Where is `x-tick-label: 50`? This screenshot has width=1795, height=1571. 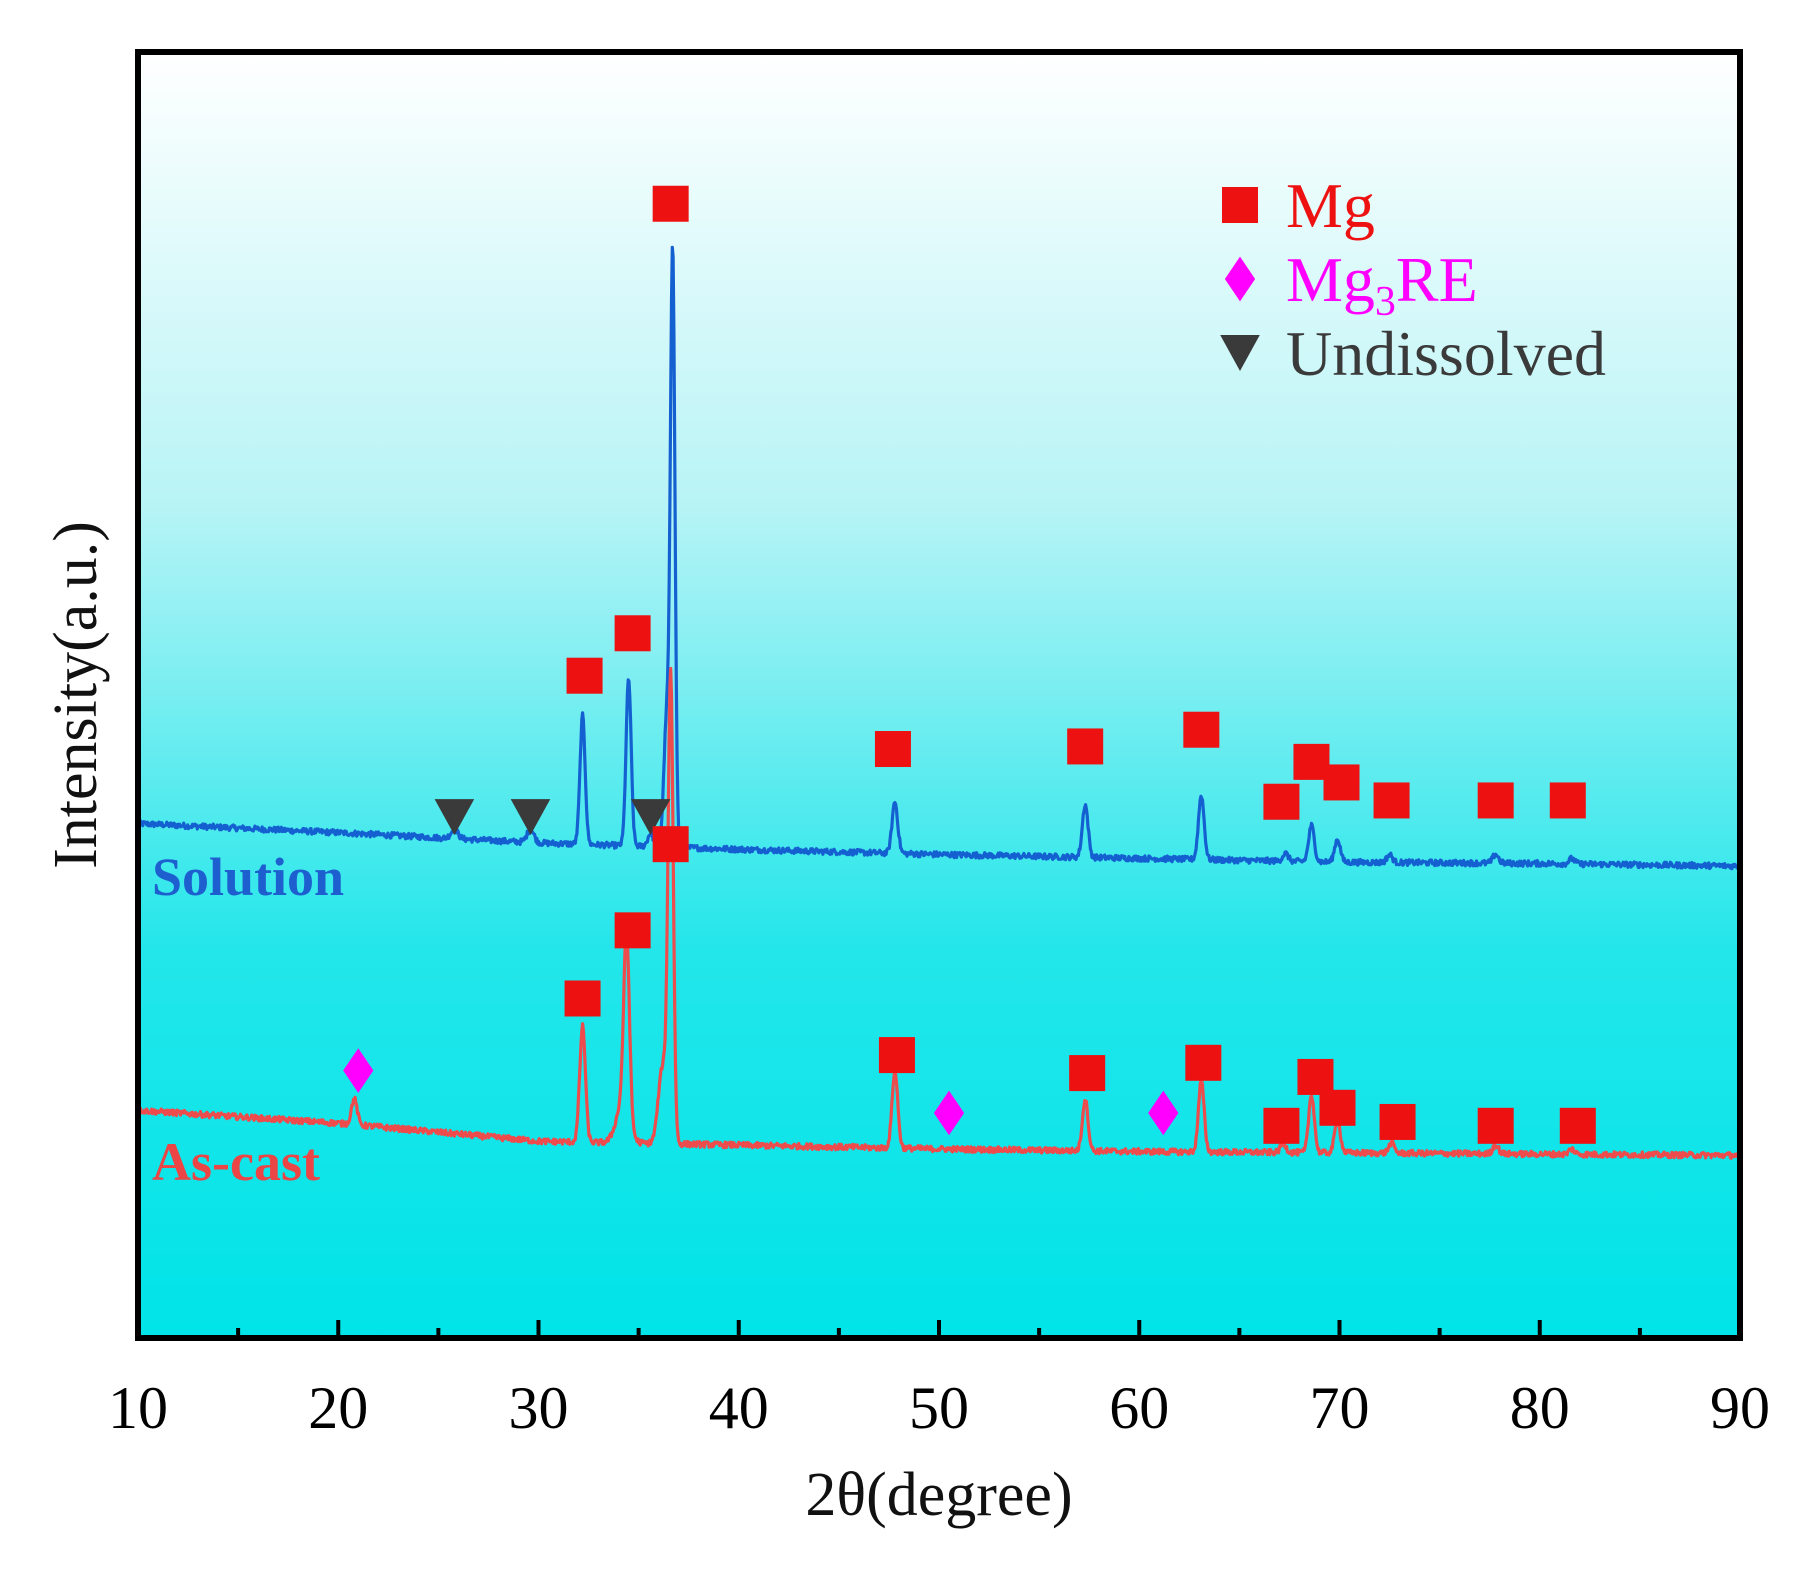
x-tick-label: 50 is located at coordinates (939, 1408).